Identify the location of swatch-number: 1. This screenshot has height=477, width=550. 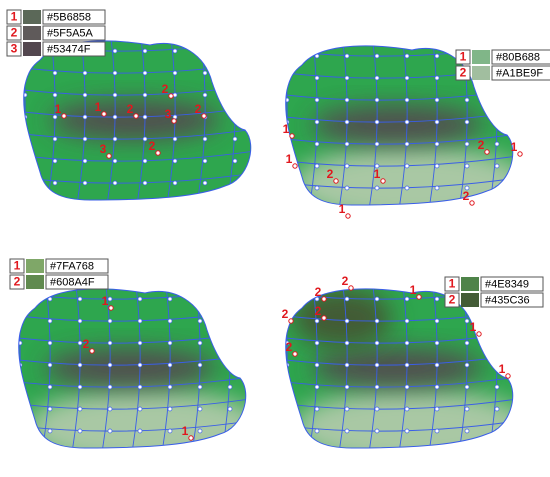
(14, 17).